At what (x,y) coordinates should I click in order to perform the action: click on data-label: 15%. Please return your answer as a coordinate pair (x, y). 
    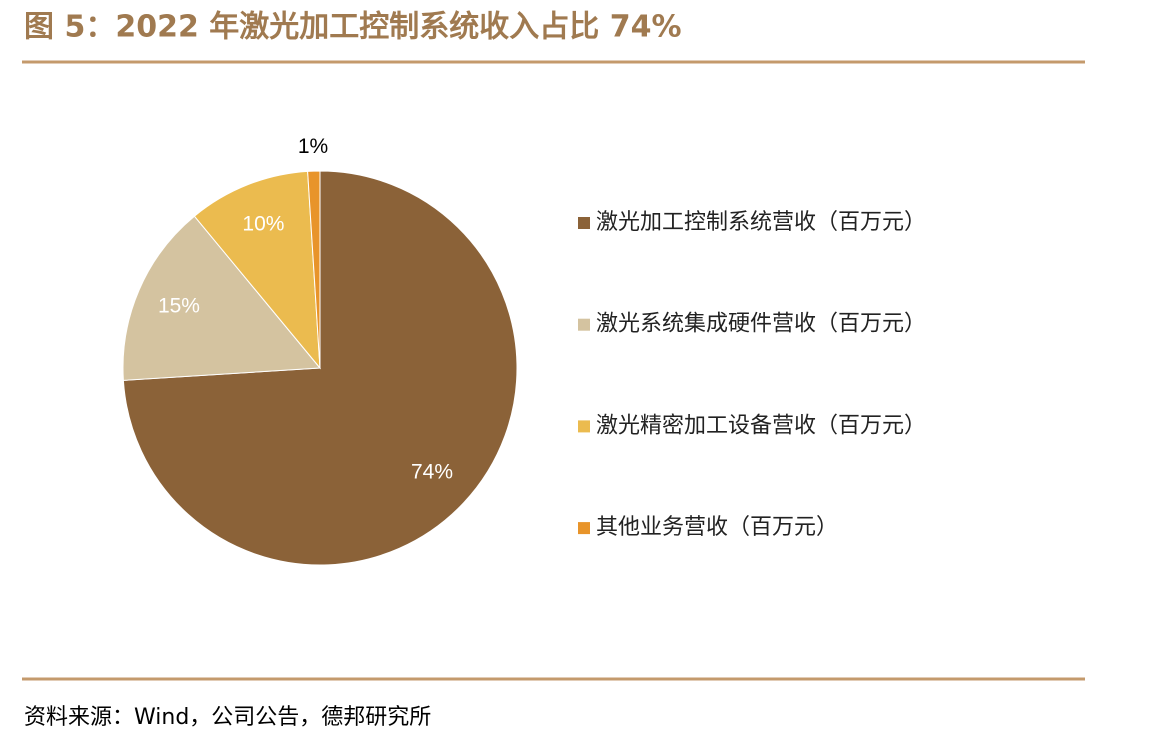
    Looking at the image, I should click on (179, 306).